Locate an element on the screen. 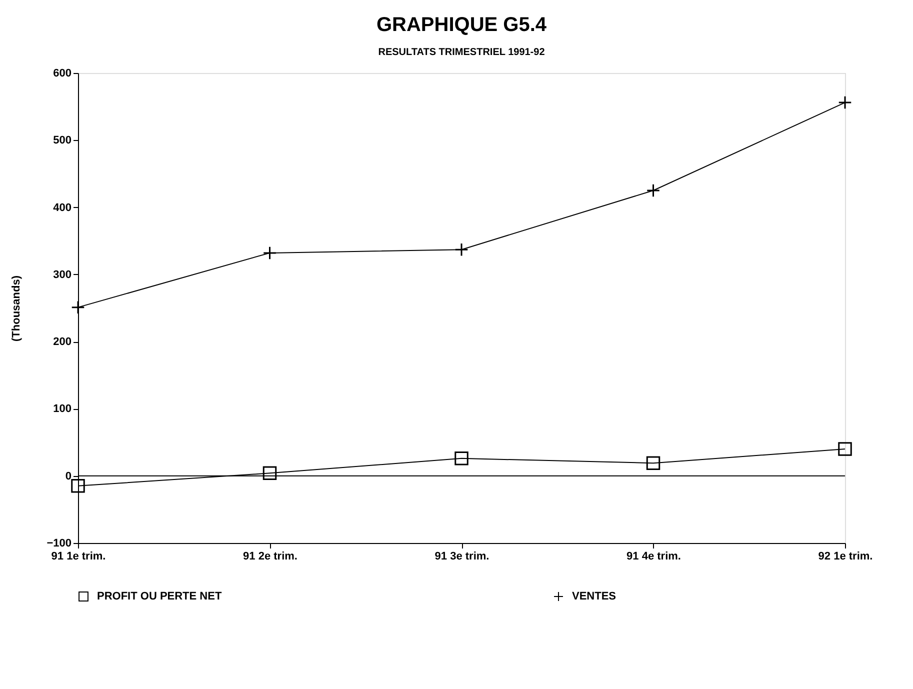 Image resolution: width=913 pixels, height=689 pixels. chart-title: GRAPHIQUE G5.4 is located at coordinates (462, 25).